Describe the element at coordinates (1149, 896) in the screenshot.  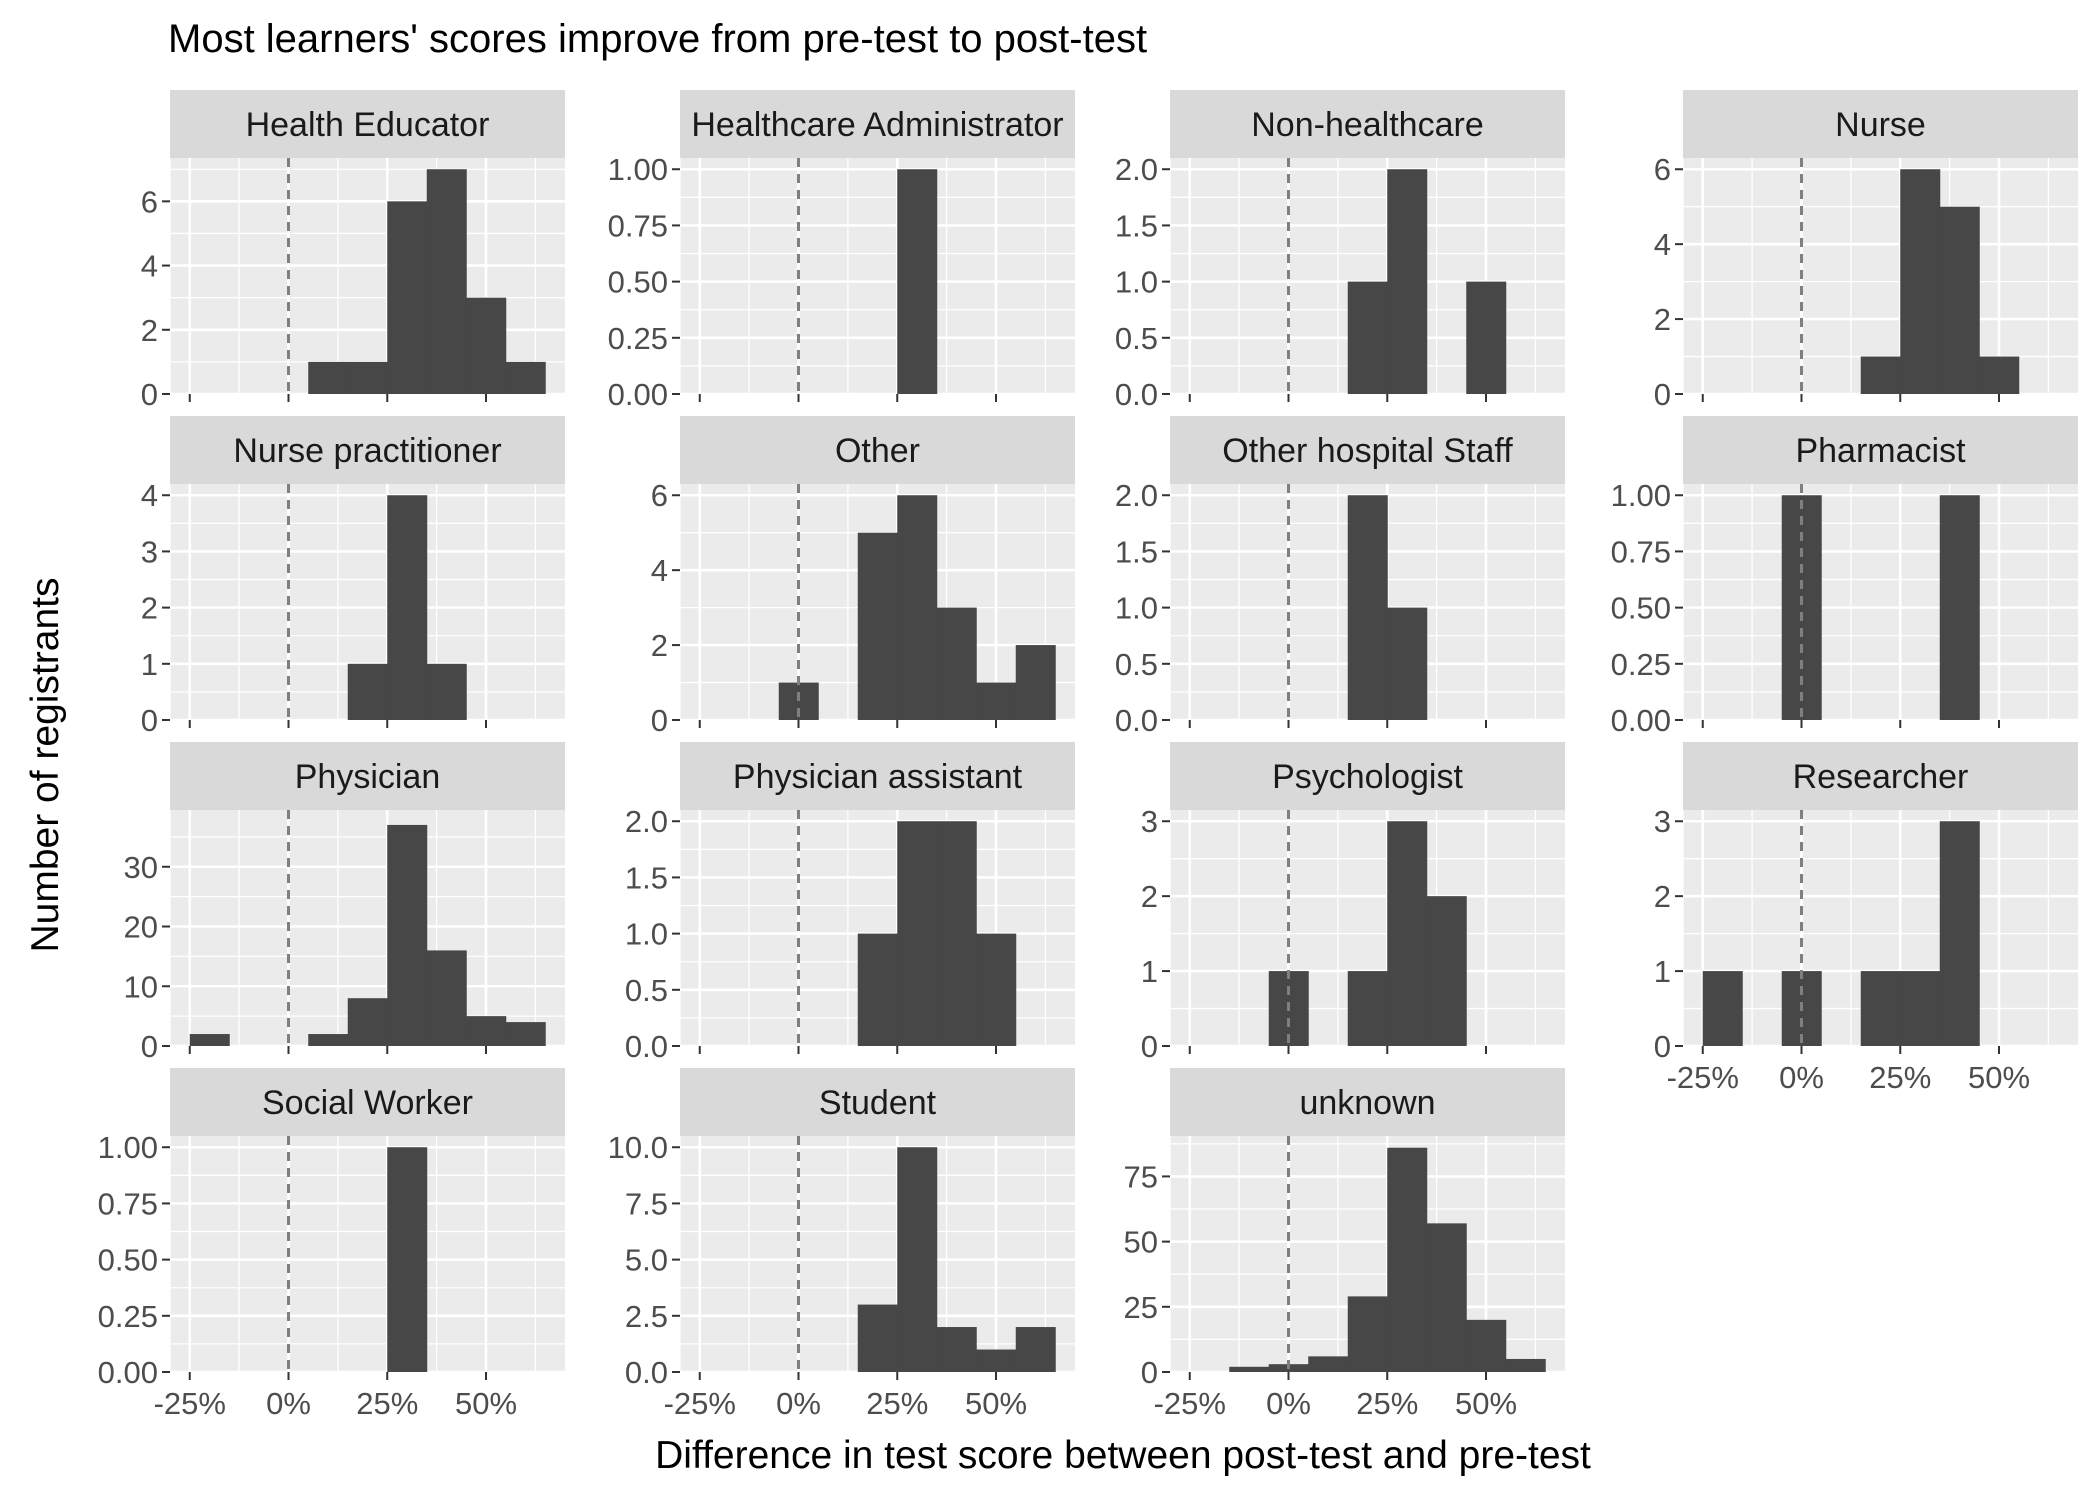
I see `panel-psychologist-y-tick-label: 2` at that location.